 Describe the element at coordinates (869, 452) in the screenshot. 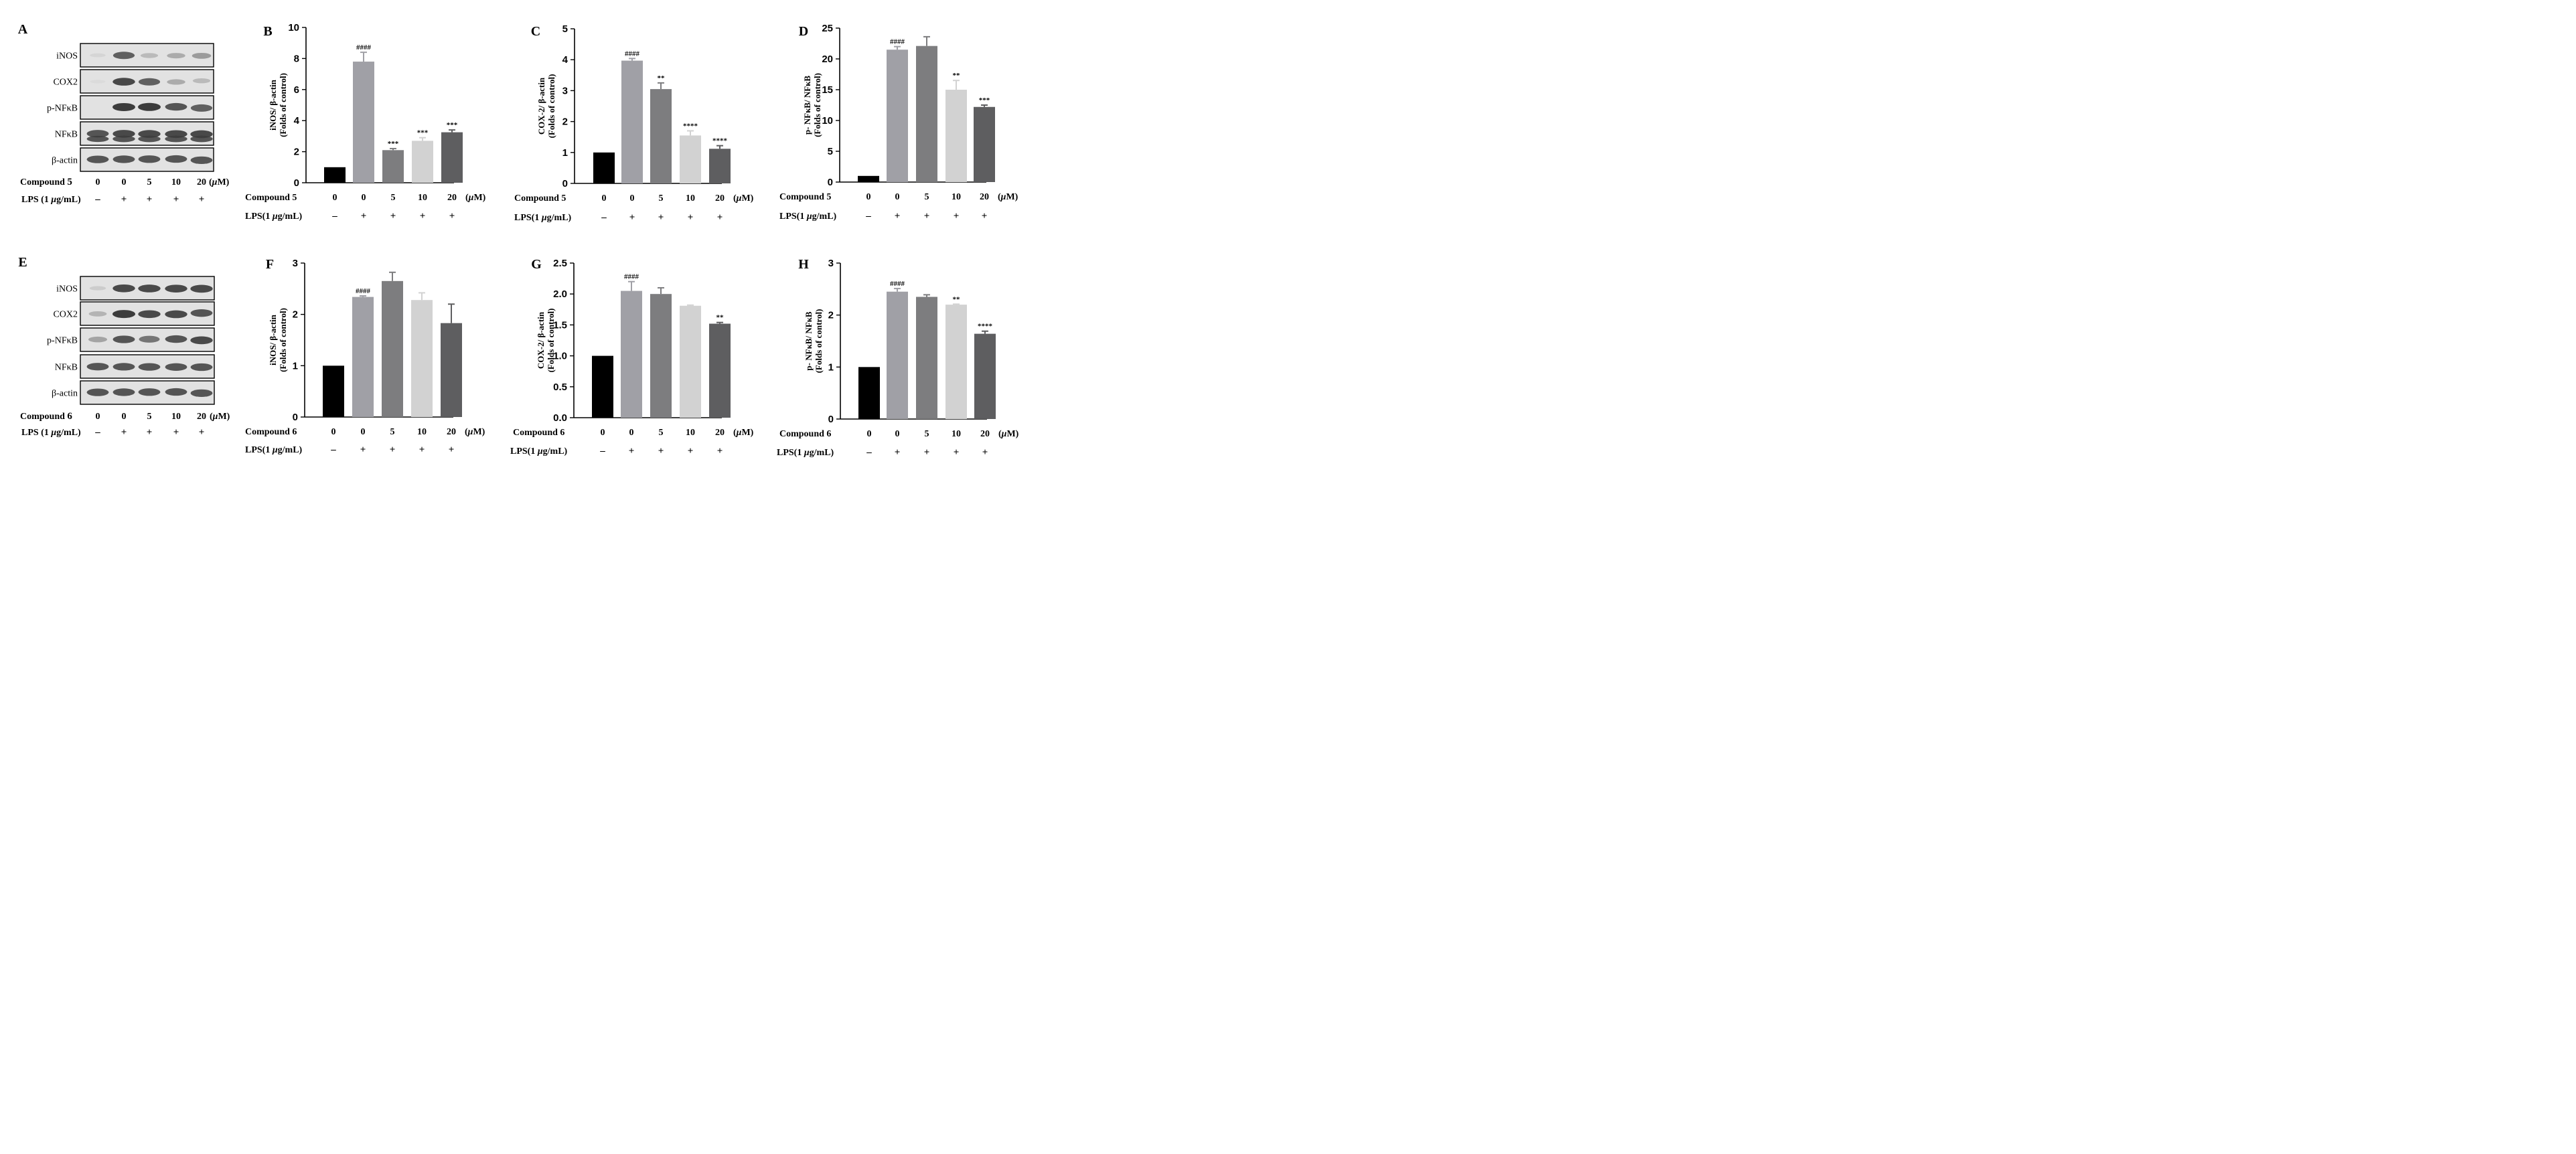

I see `lps-value: –` at that location.